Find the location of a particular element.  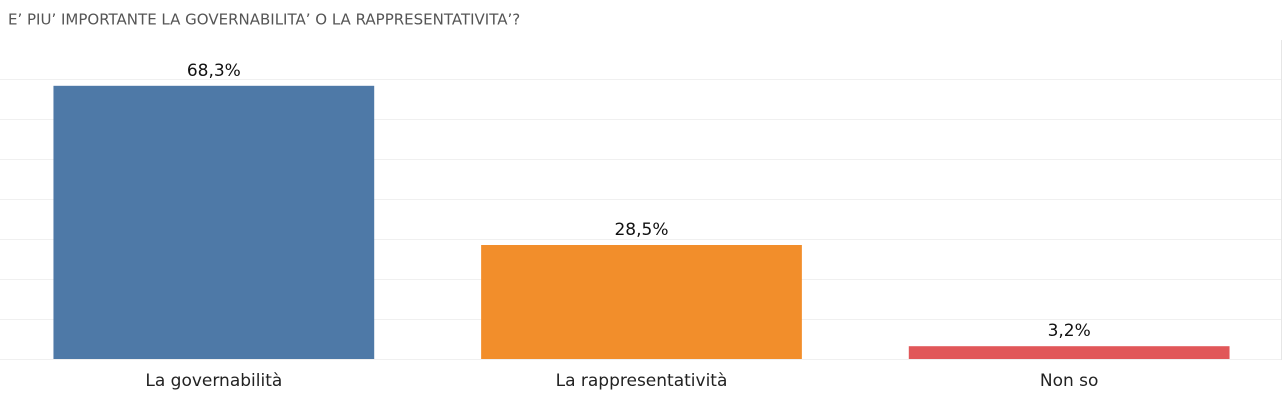

value-label: 28,5% is located at coordinates (641, 230).